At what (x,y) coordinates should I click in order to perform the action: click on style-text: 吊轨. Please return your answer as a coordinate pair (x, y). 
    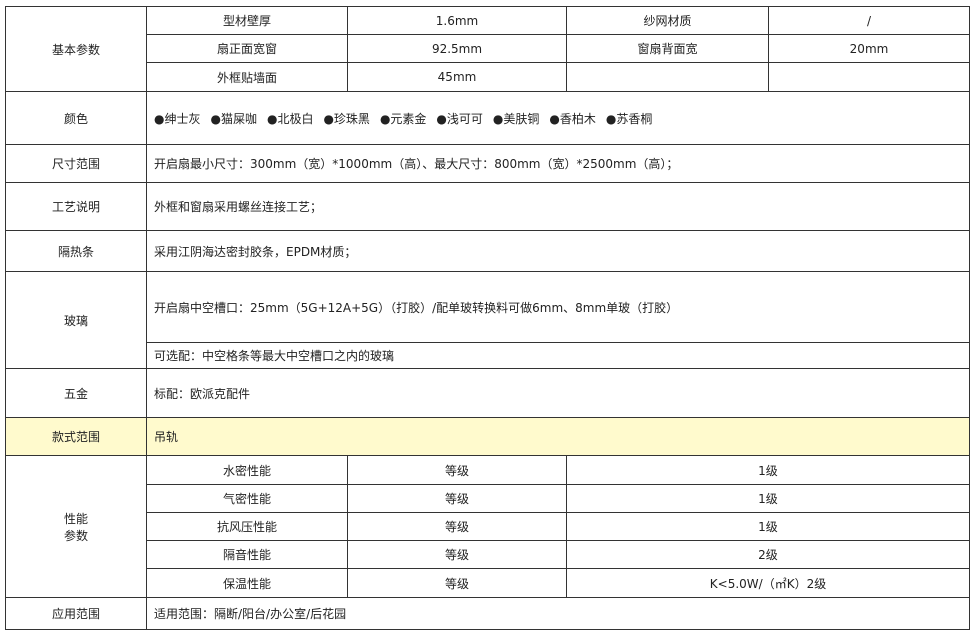
    Looking at the image, I should click on (558, 436).